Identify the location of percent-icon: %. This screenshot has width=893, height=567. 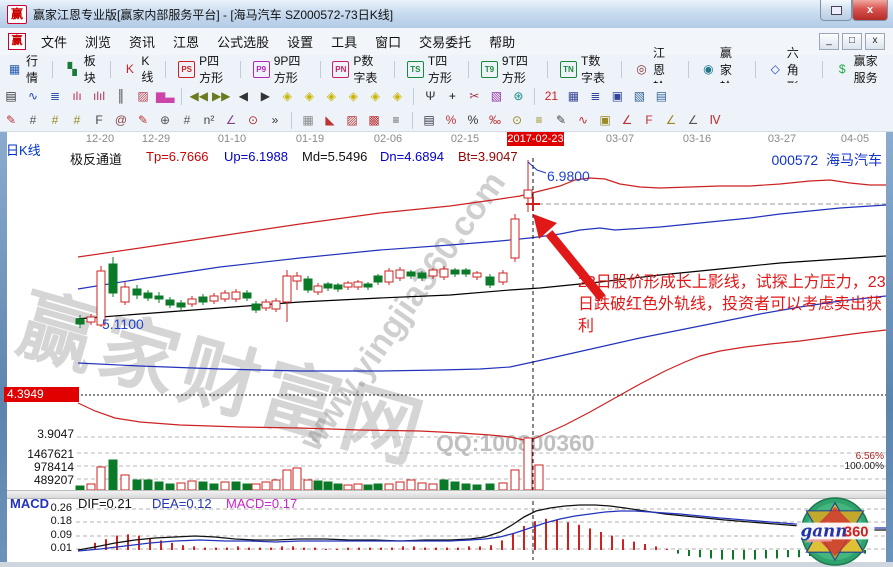
(473, 120).